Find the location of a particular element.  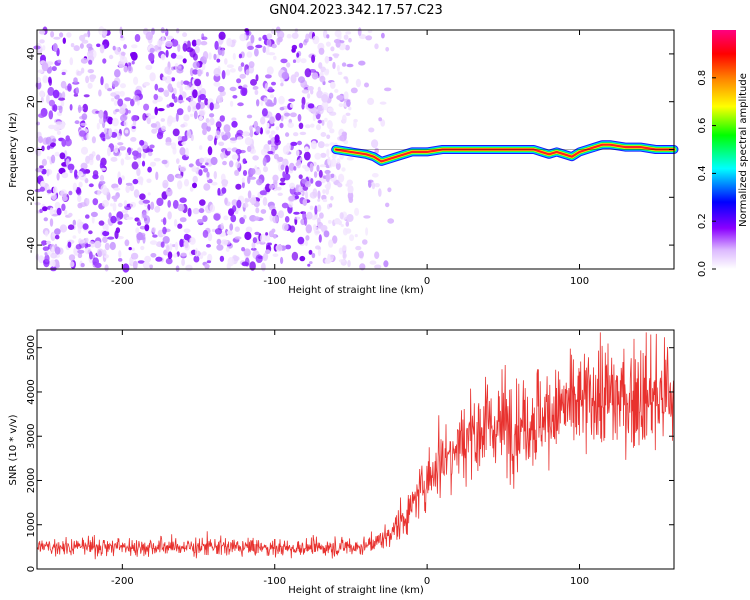

spectrogram-x-tick-label: -200 is located at coordinates (122, 281).